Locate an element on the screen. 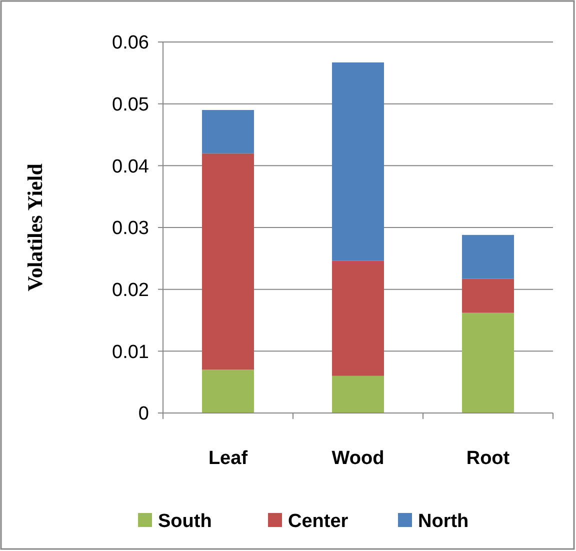  x-tick-label: Wood is located at coordinates (358, 458).